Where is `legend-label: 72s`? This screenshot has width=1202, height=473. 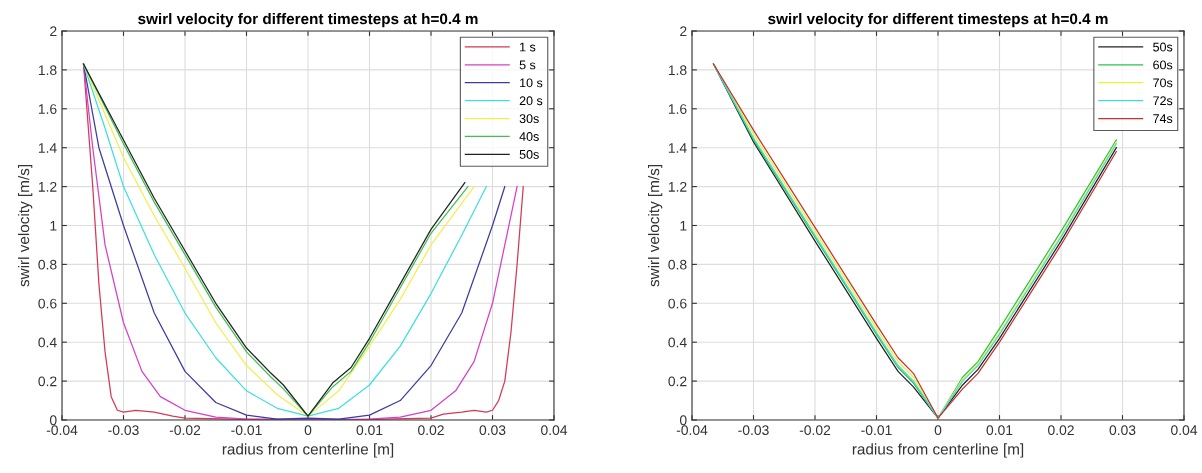
legend-label: 72s is located at coordinates (1163, 101).